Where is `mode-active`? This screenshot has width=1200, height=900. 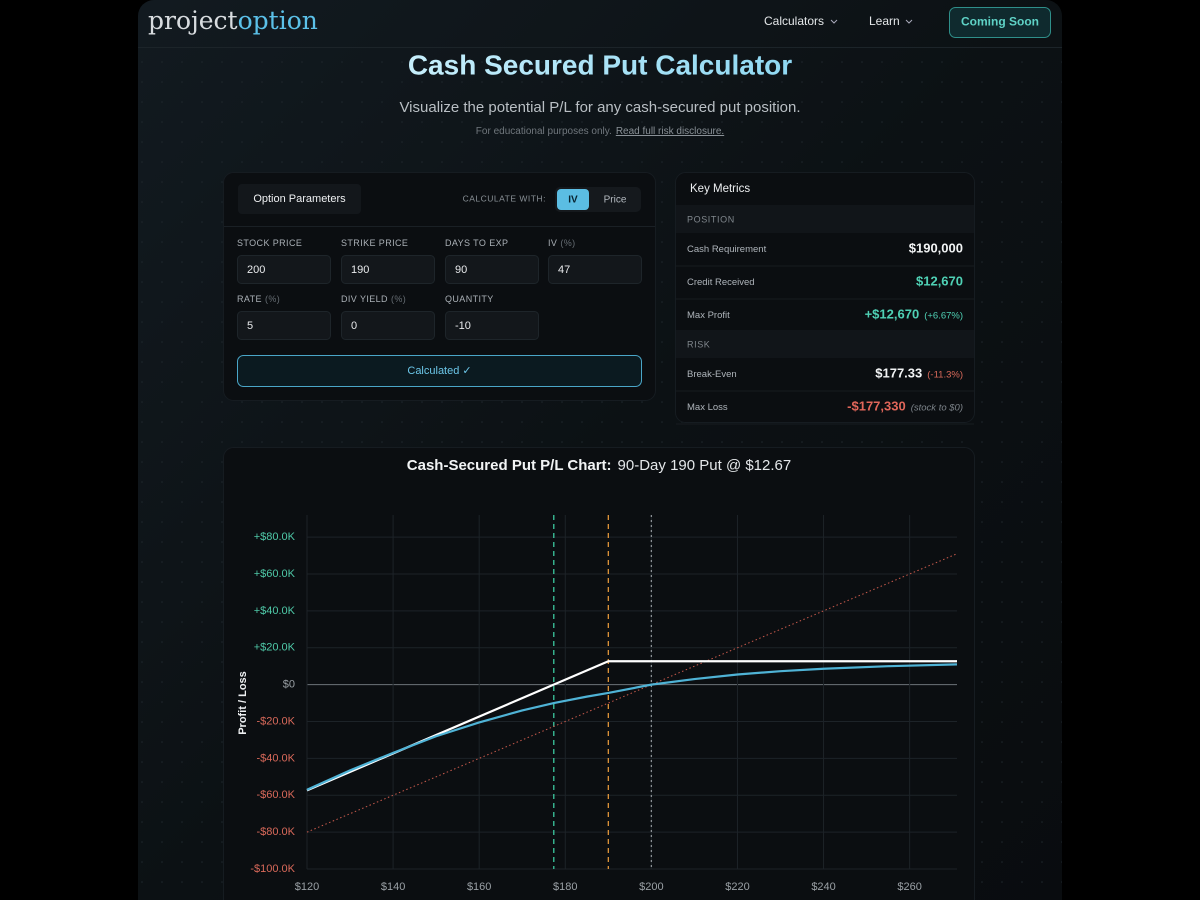 mode-active is located at coordinates (573, 199).